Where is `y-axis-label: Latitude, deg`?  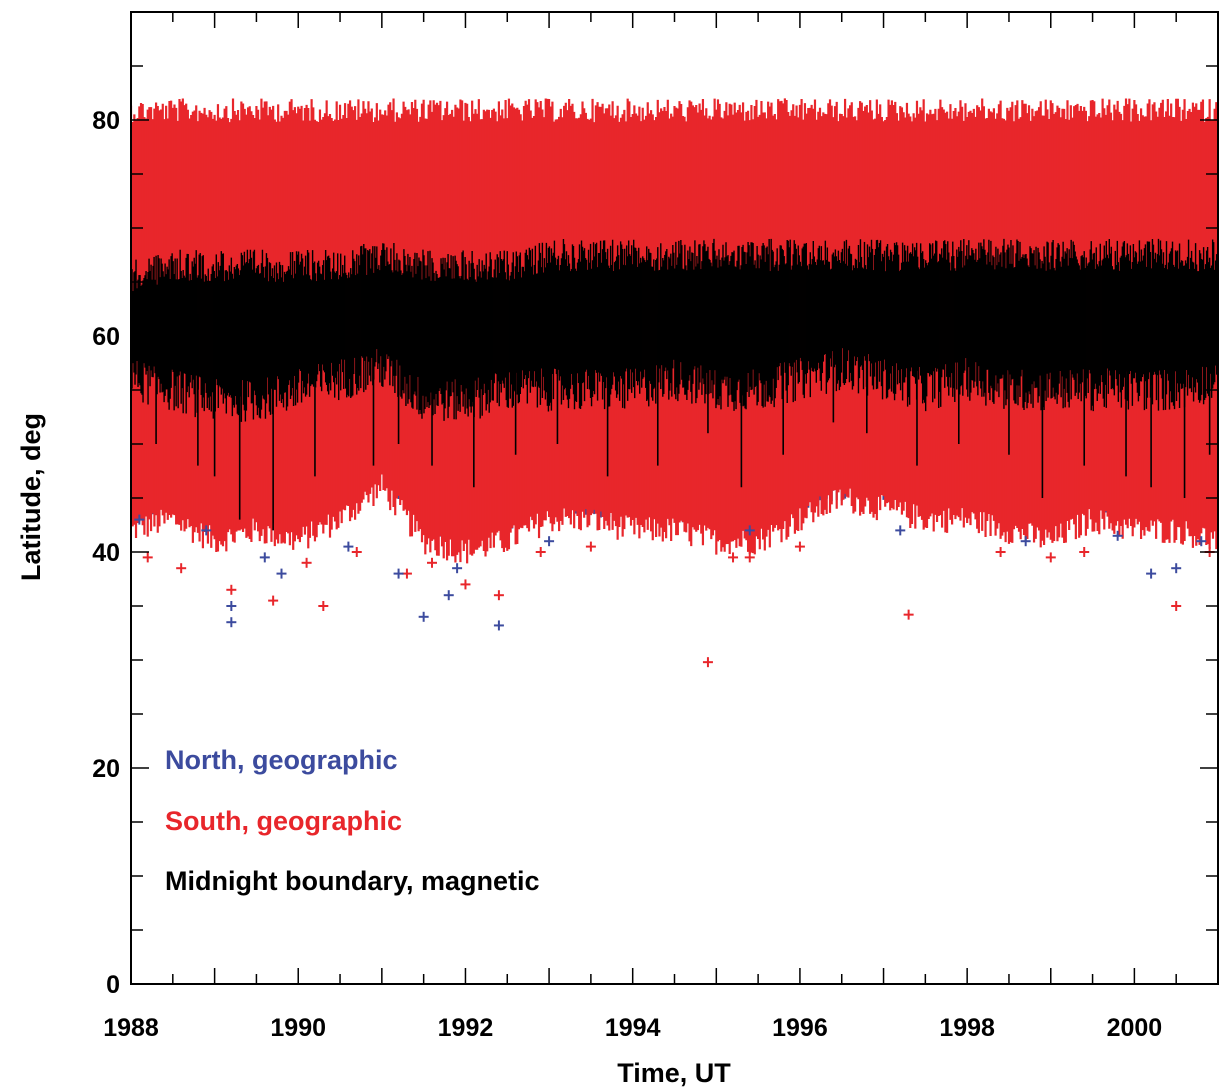 y-axis-label: Latitude, deg is located at coordinates (31, 497).